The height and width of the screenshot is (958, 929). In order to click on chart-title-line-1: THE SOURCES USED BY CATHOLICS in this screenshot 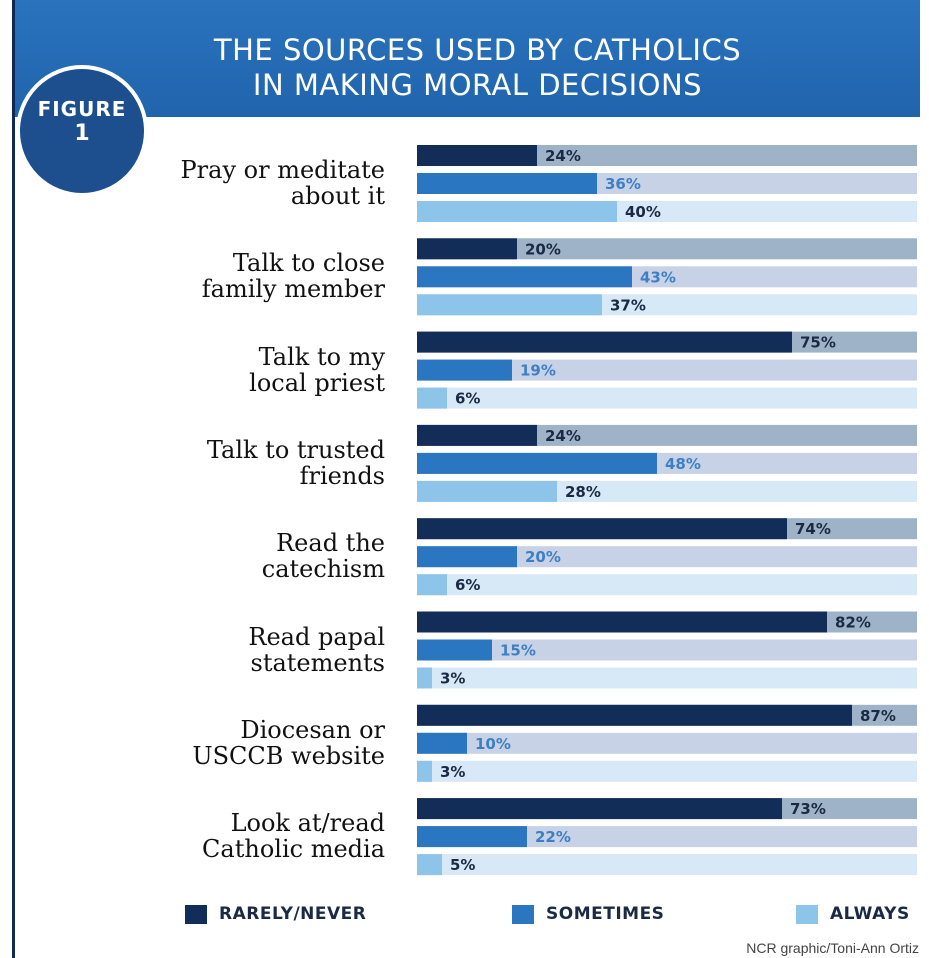, I will do `click(477, 50)`.